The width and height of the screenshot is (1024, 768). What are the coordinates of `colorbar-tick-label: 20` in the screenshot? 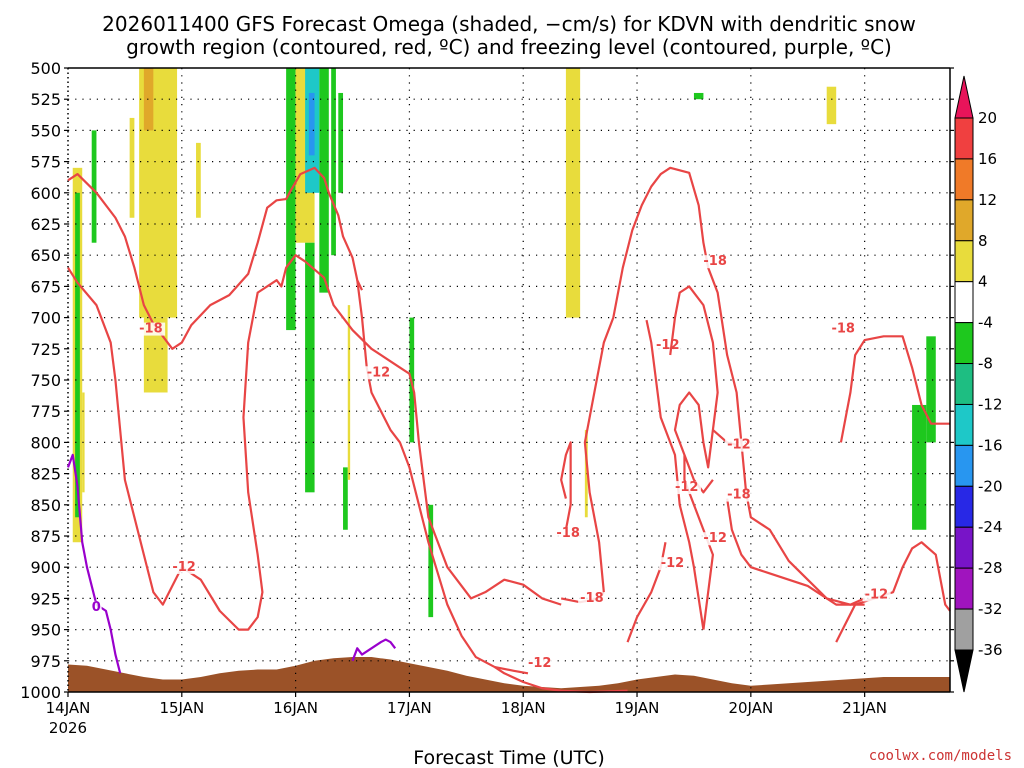 It's located at (987, 118).